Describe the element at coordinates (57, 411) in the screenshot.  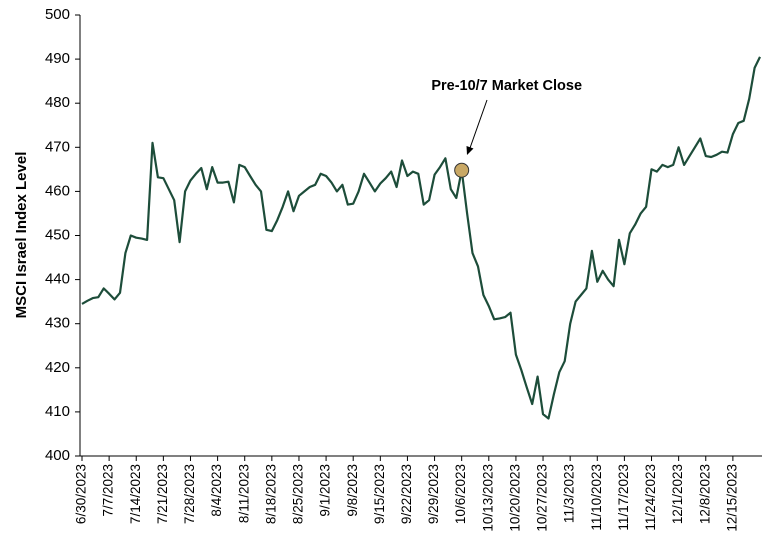
I see `y-tick-label: 410` at that location.